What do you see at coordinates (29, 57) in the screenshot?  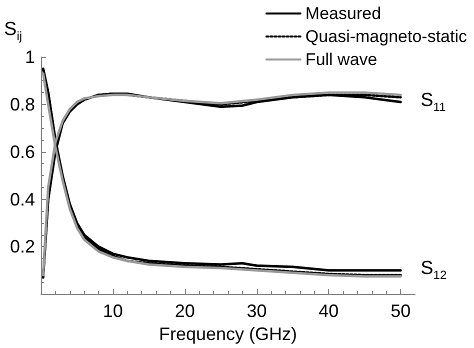 I see `y-tick-label: 1` at bounding box center [29, 57].